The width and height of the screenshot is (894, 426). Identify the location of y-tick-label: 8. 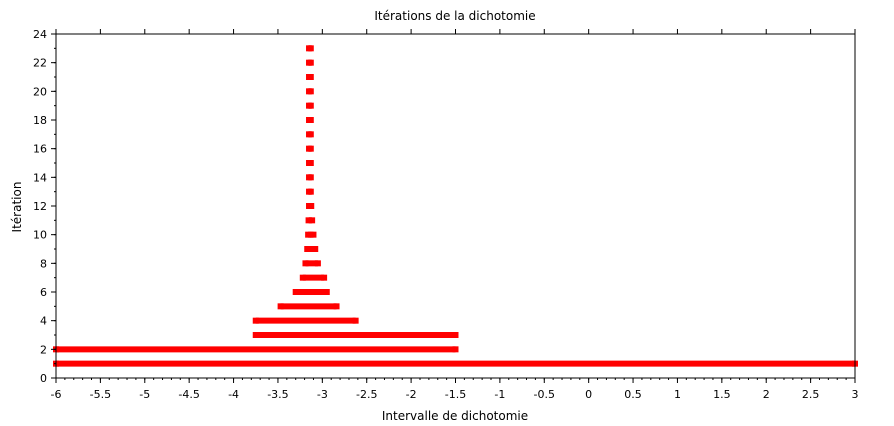
(43, 263).